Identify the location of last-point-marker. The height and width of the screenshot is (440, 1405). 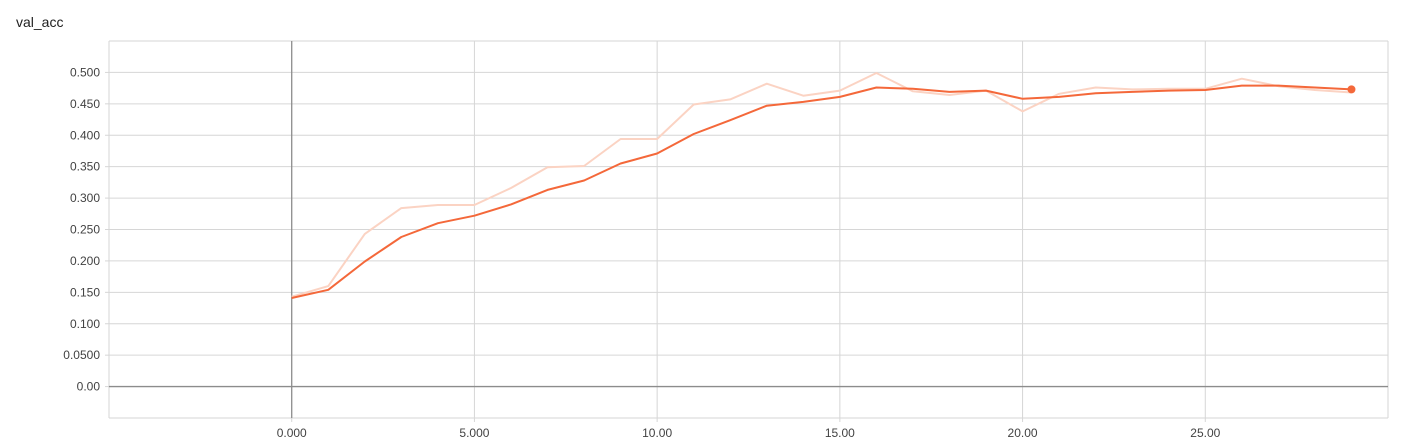
(1351, 89).